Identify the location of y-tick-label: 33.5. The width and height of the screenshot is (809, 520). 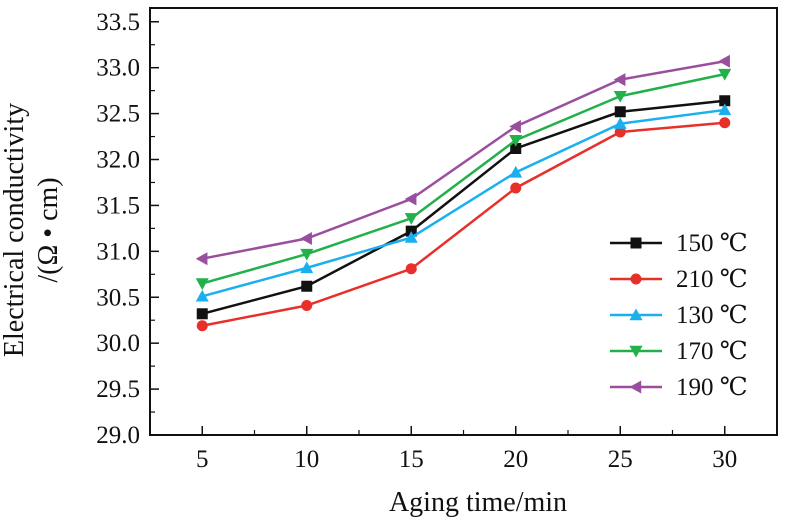
(118, 22).